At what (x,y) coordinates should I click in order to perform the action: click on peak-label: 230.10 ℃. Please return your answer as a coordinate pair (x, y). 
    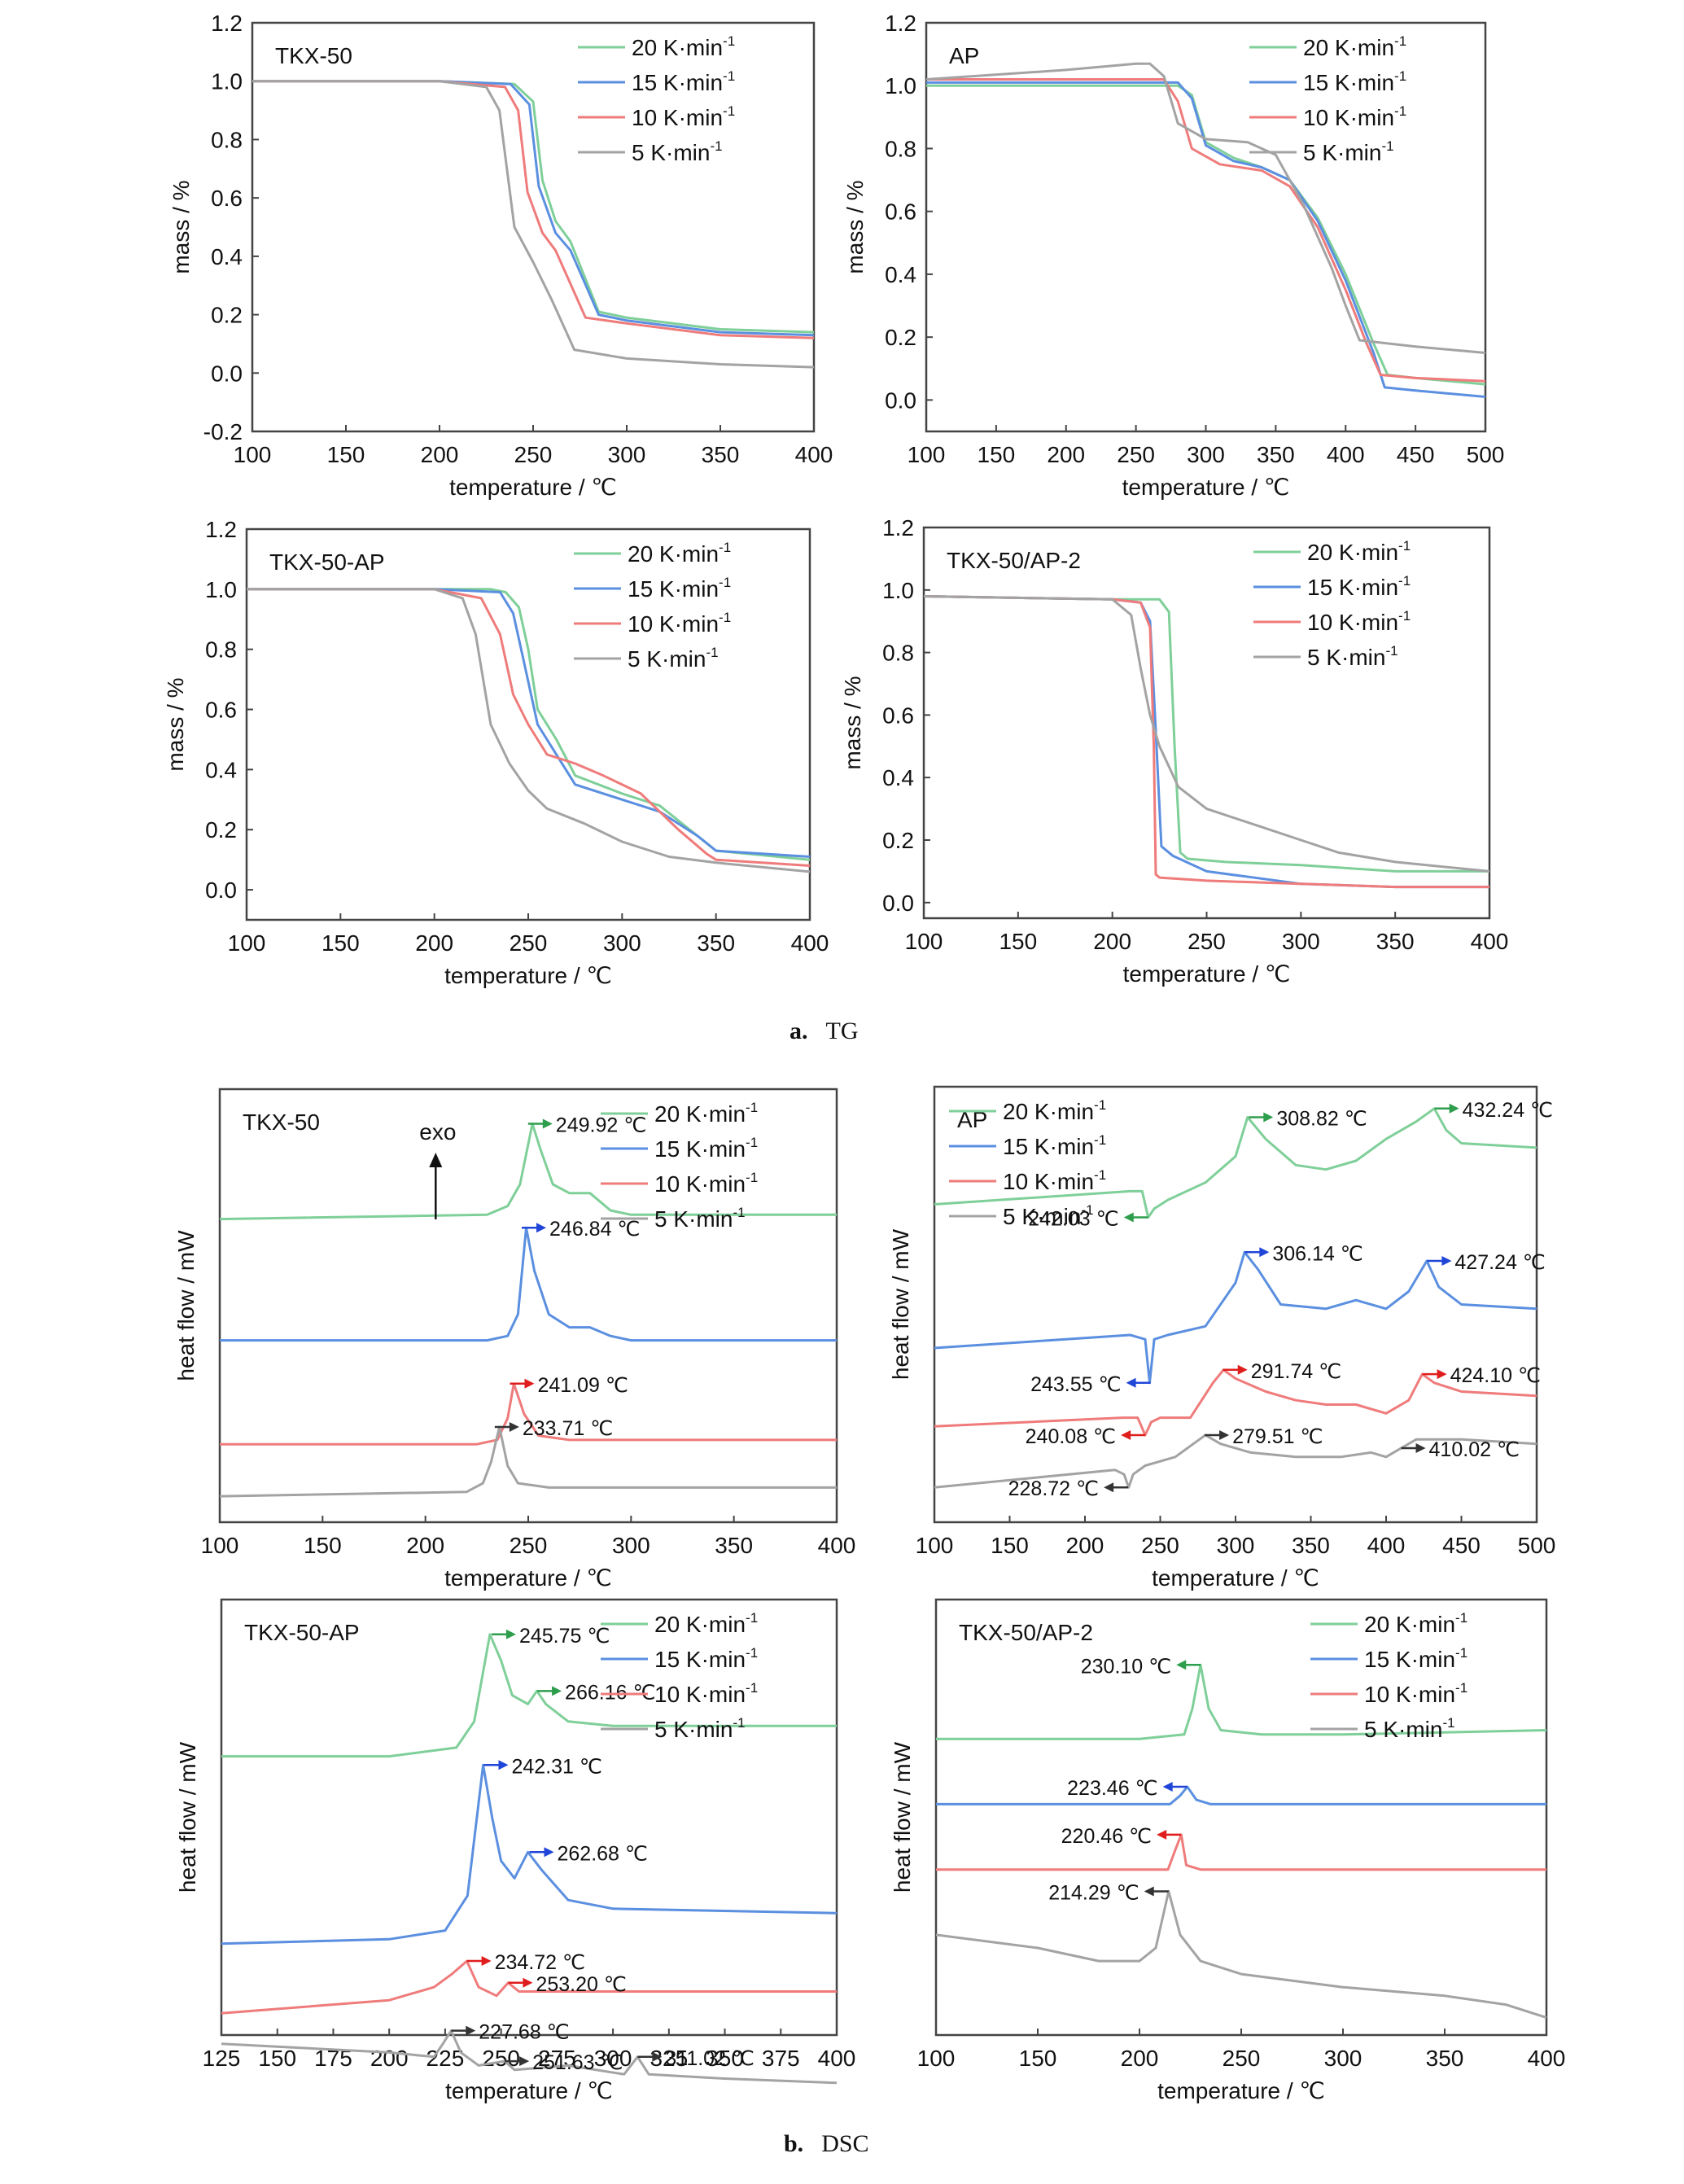
    Looking at the image, I should click on (1126, 1666).